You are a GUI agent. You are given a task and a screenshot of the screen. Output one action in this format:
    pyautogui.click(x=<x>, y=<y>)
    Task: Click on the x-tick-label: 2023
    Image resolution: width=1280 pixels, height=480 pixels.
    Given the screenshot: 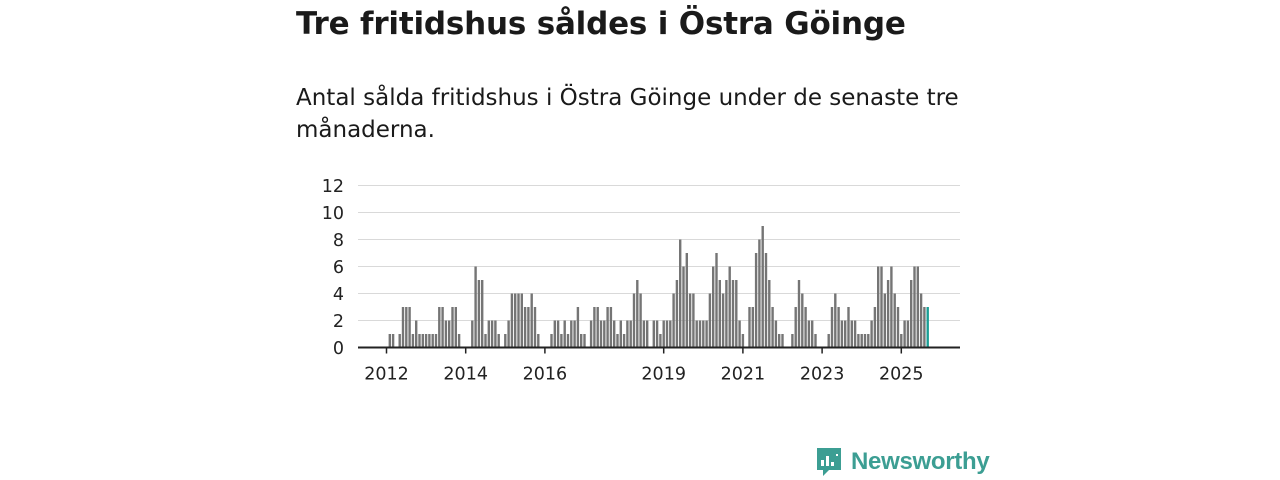 What is the action you would take?
    pyautogui.click(x=822, y=375)
    